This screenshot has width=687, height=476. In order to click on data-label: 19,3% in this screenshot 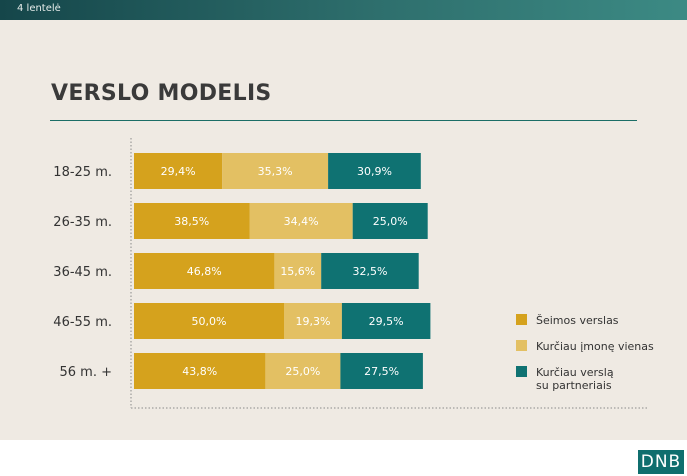, I will do `click(312, 321)`.